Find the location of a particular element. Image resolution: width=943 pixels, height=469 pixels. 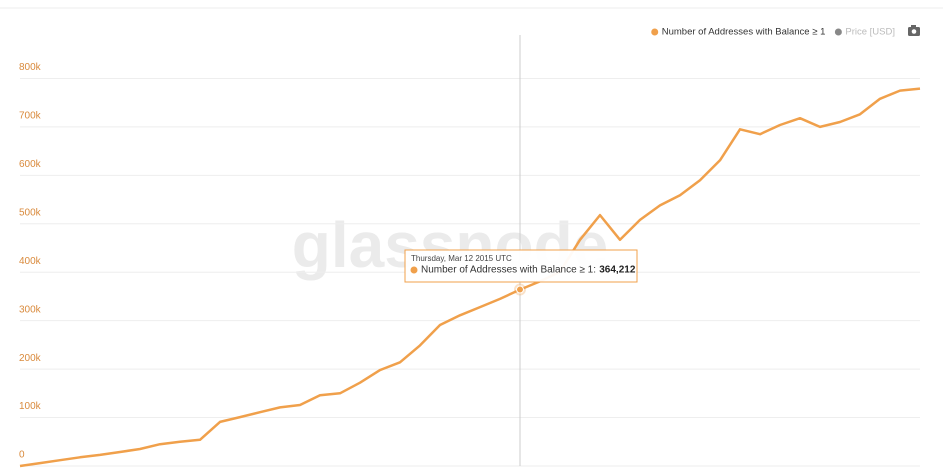

camera-icon is located at coordinates (914, 30).